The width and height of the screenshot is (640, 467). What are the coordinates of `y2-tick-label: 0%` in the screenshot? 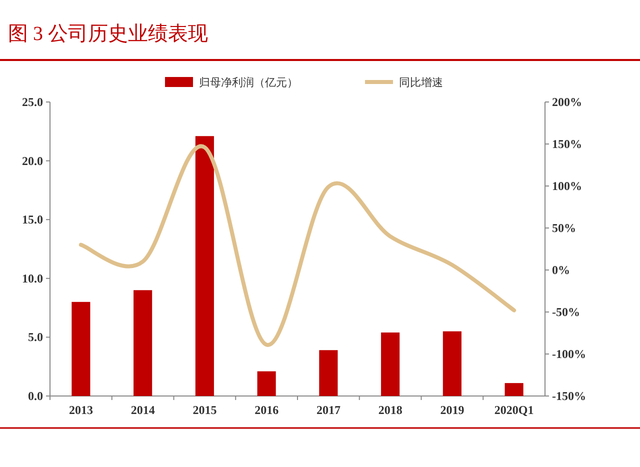 It's located at (561, 270).